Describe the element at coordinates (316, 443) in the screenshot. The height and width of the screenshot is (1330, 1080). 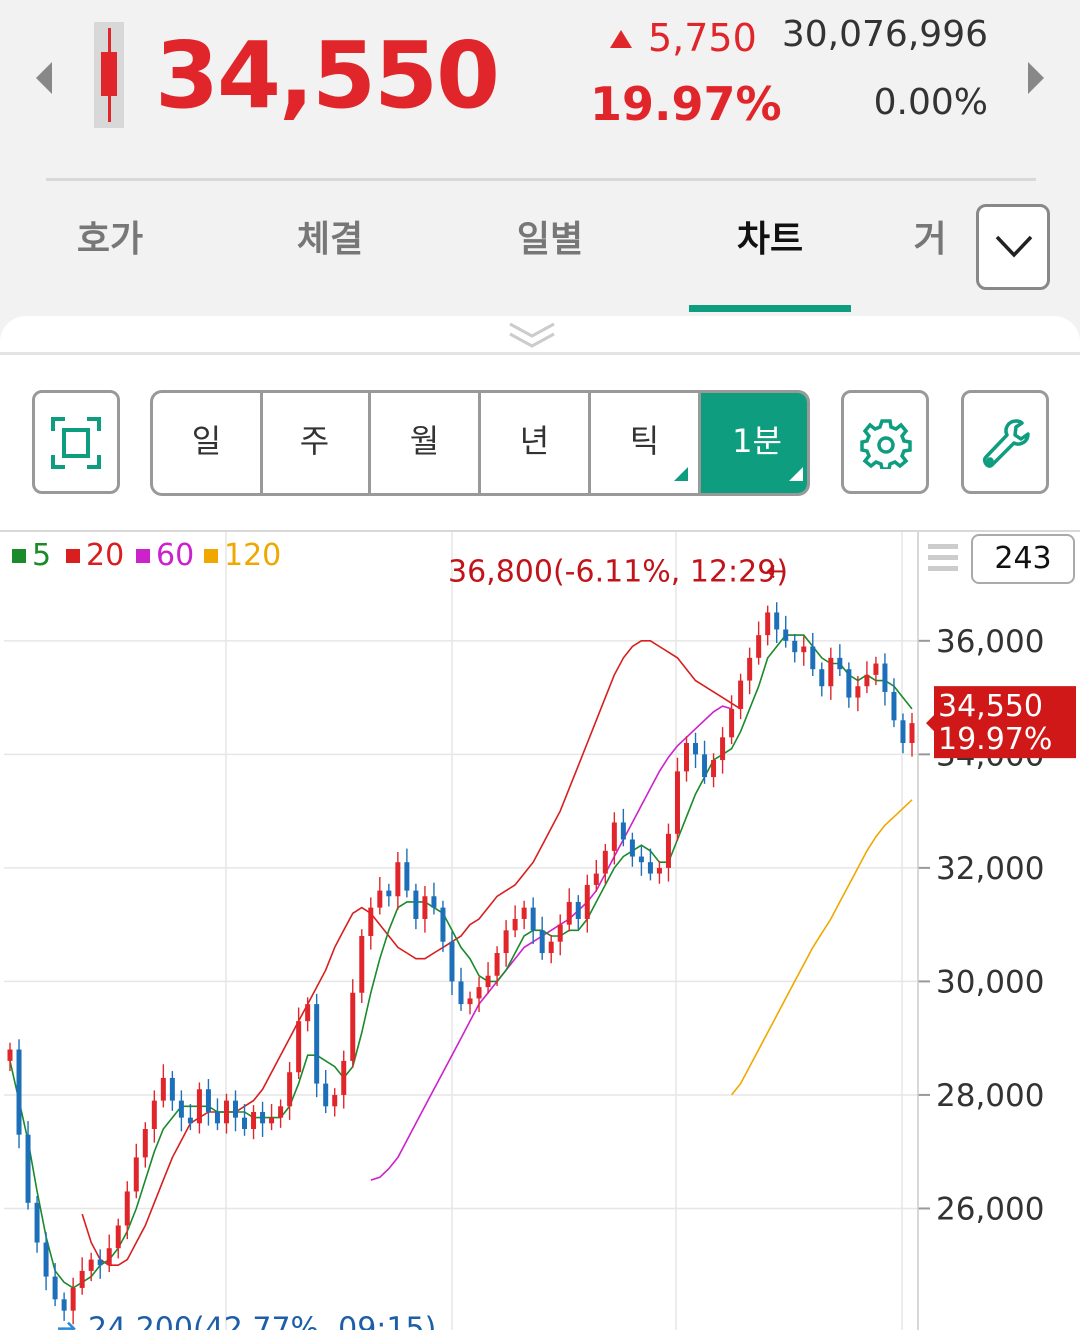
I see `period-week-button: 주` at that location.